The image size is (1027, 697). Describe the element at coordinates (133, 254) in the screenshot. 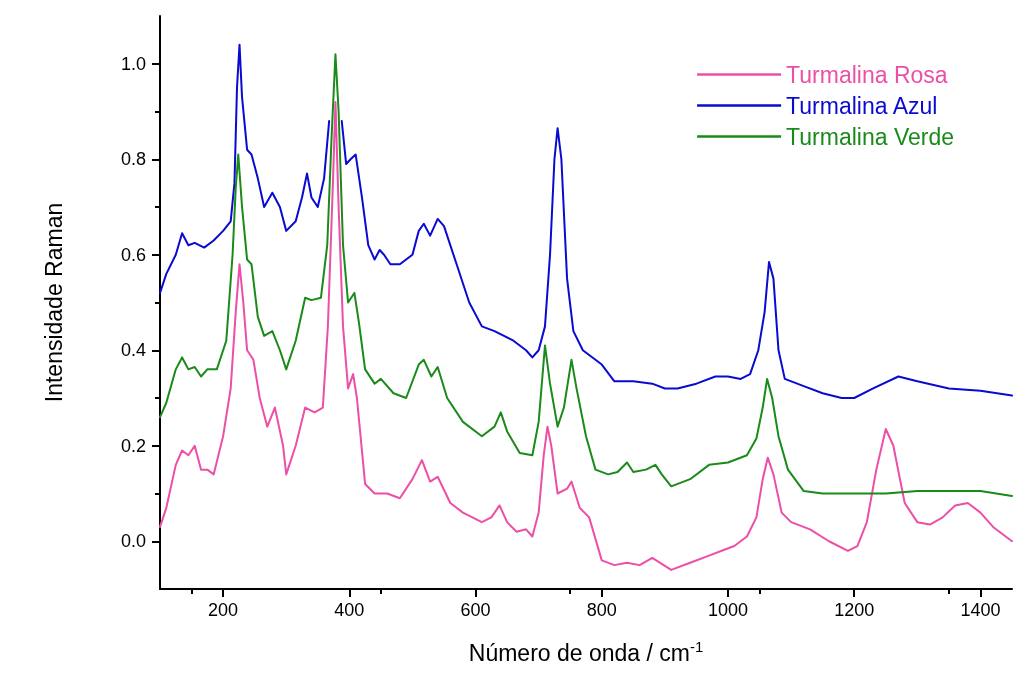

I see `y-tick-label: 0.6` at that location.